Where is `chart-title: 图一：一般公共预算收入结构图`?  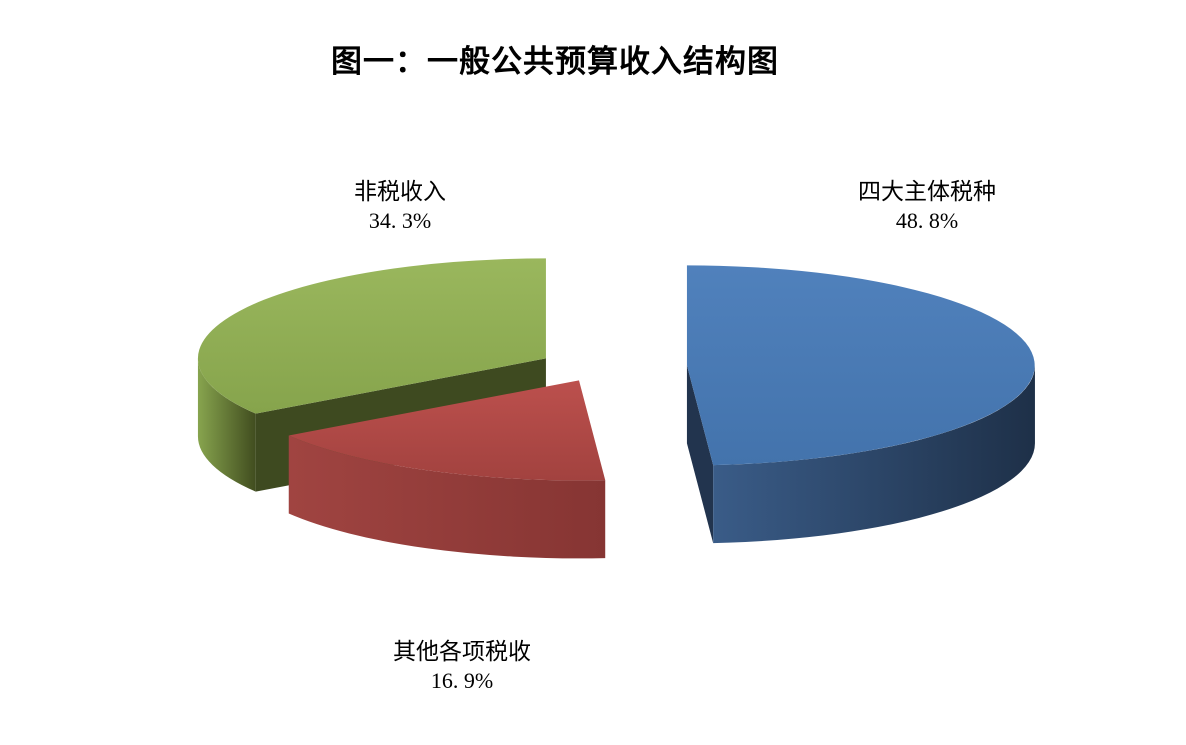
chart-title: 图一：一般公共预算收入结构图 is located at coordinates (555, 61).